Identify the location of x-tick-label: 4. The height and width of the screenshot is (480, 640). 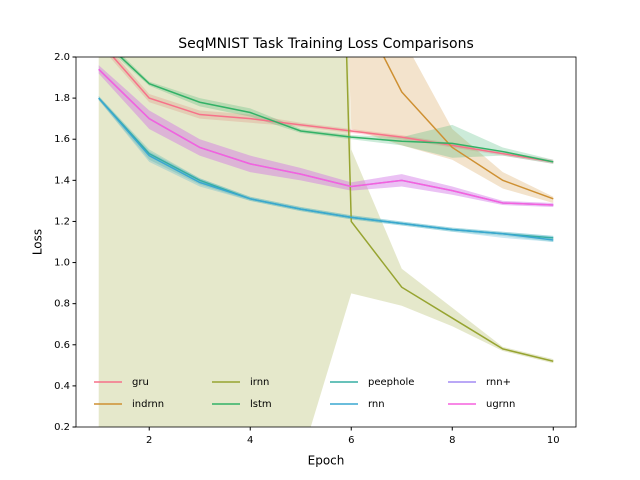
(250, 440).